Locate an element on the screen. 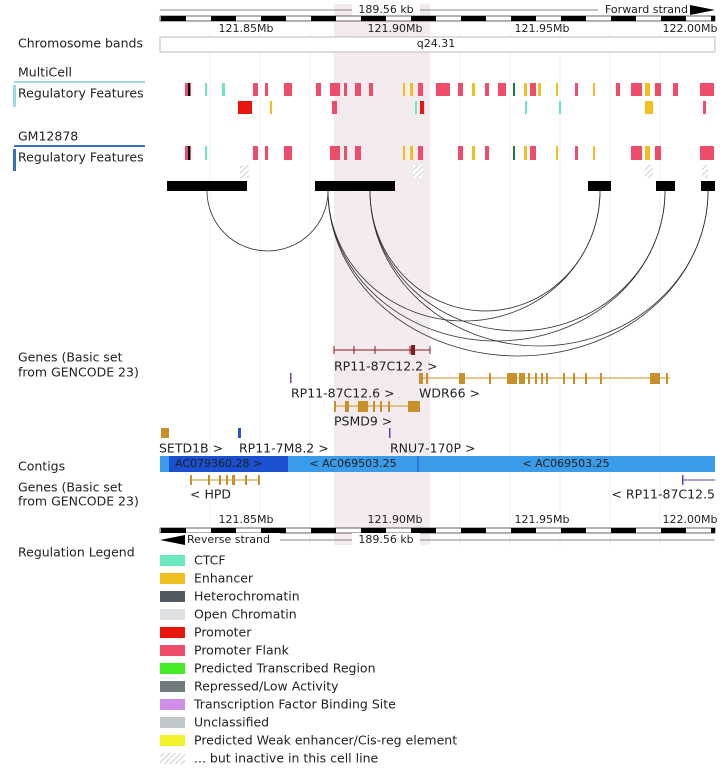 This screenshot has width=720, height=770. band is located at coordinates (437, 44).